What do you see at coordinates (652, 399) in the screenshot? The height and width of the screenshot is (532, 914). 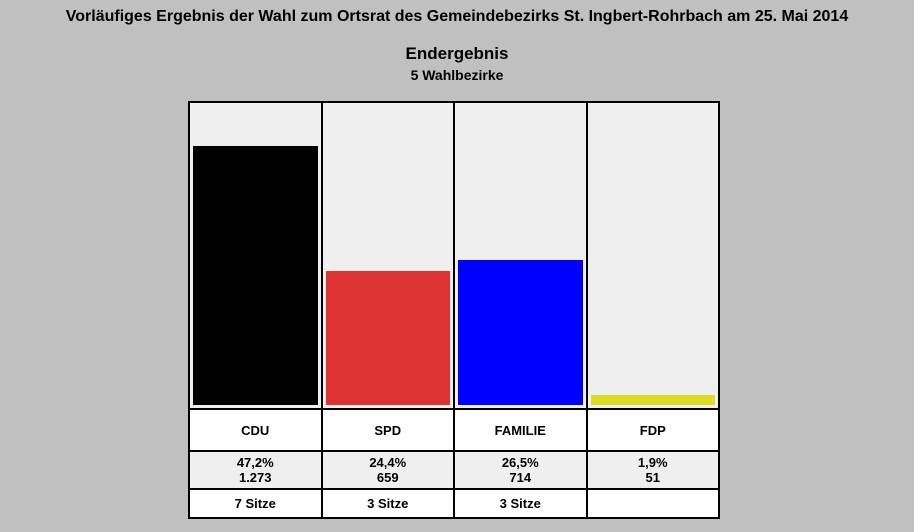 I see `bar-fdp` at bounding box center [652, 399].